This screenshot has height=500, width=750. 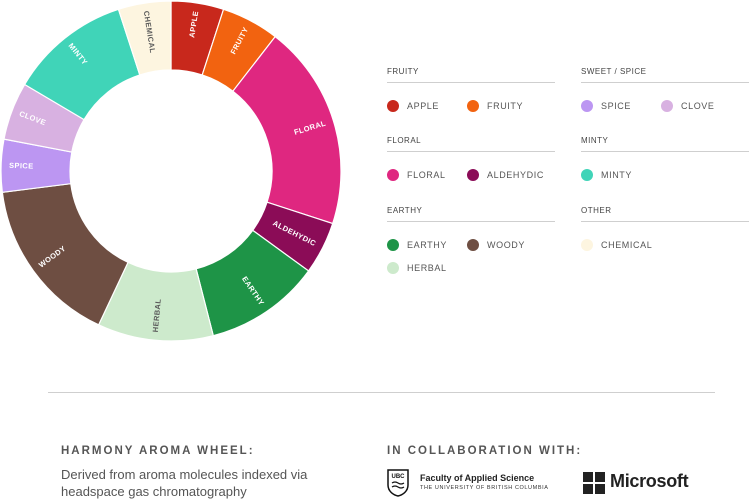 What do you see at coordinates (665, 144) in the screenshot?
I see `legend-group-title: MINTY` at bounding box center [665, 144].